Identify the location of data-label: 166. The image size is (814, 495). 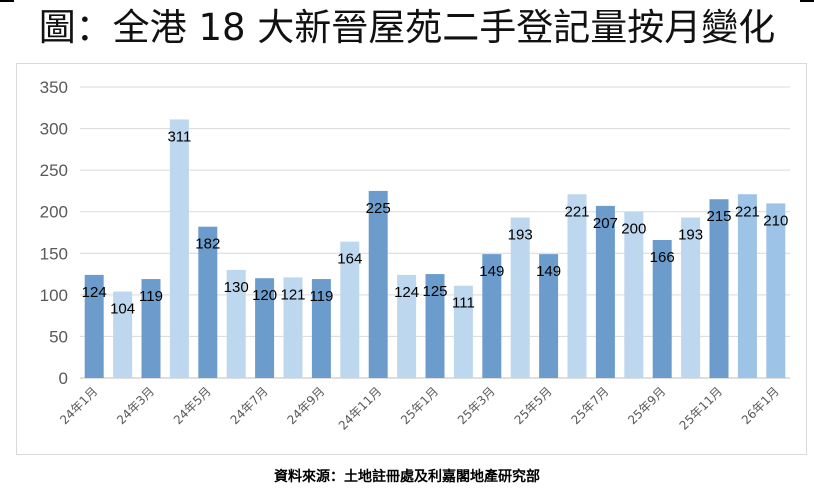
(662, 257).